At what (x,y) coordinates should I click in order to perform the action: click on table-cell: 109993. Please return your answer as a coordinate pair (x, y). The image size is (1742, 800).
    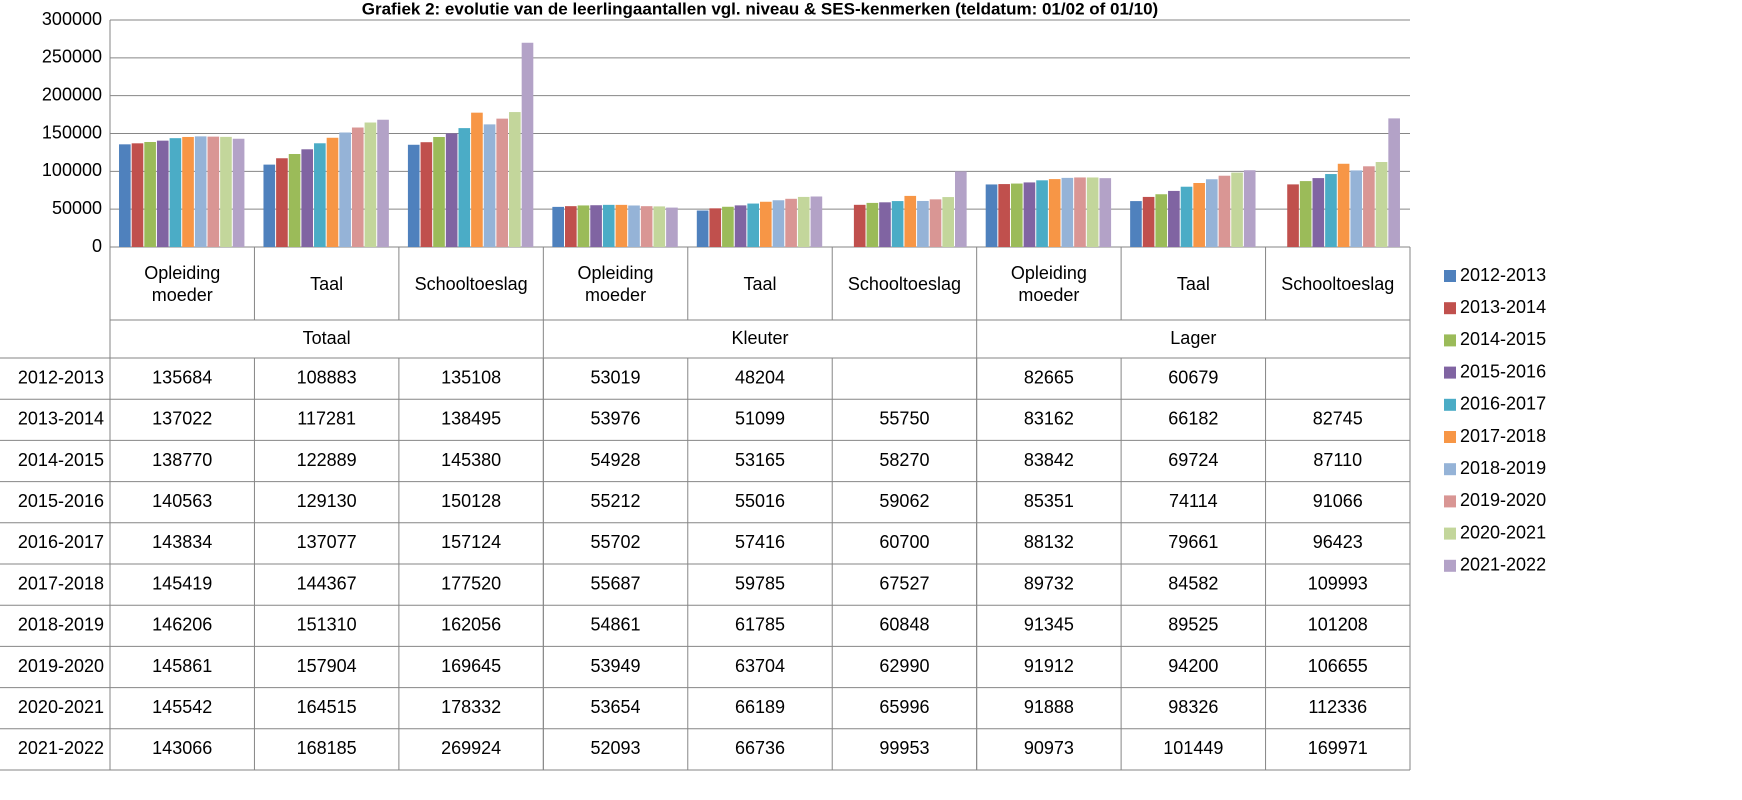
    Looking at the image, I should click on (1338, 583).